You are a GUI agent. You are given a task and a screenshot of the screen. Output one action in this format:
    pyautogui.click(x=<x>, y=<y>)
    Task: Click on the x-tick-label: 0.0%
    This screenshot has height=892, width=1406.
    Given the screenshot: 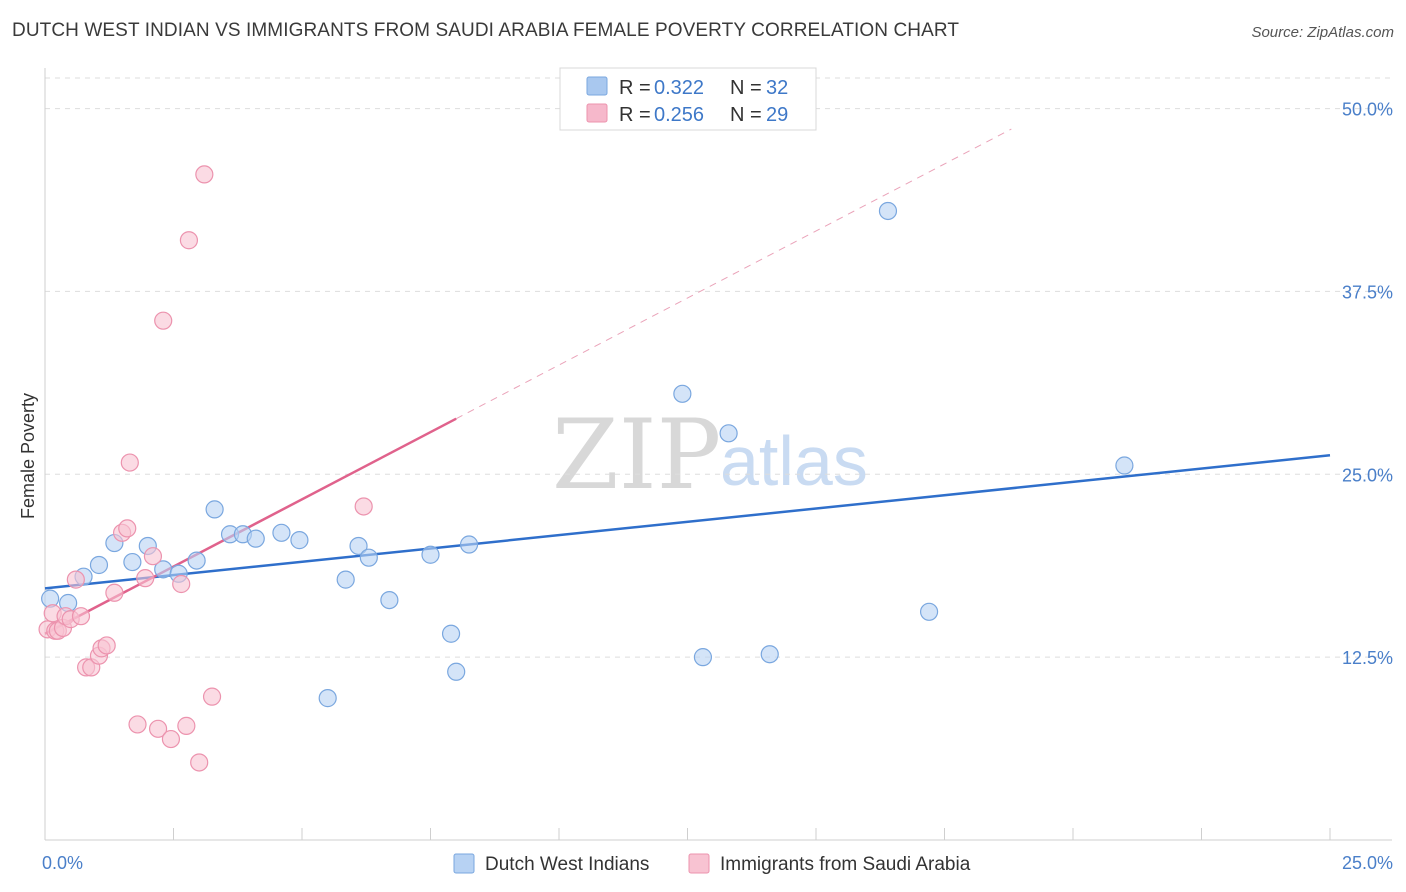 What is the action you would take?
    pyautogui.click(x=62, y=863)
    